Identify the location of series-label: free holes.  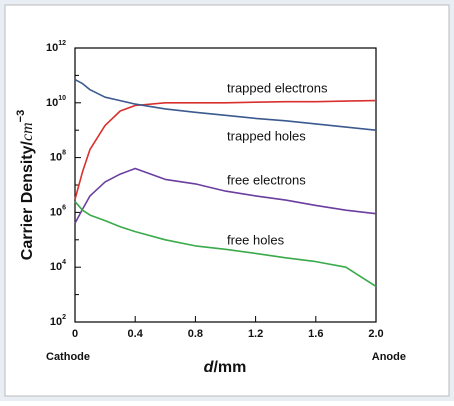
(256, 239).